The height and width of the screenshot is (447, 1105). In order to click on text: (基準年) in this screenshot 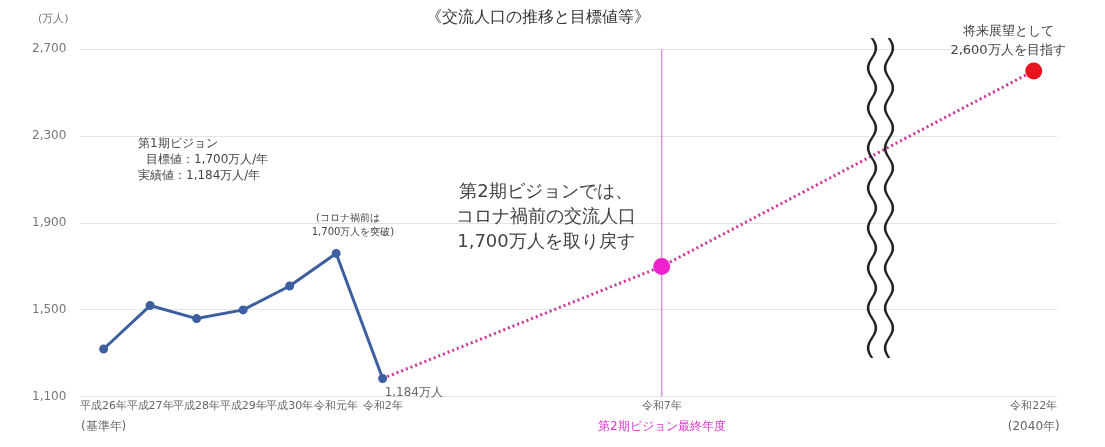, I will do `click(103, 425)`.